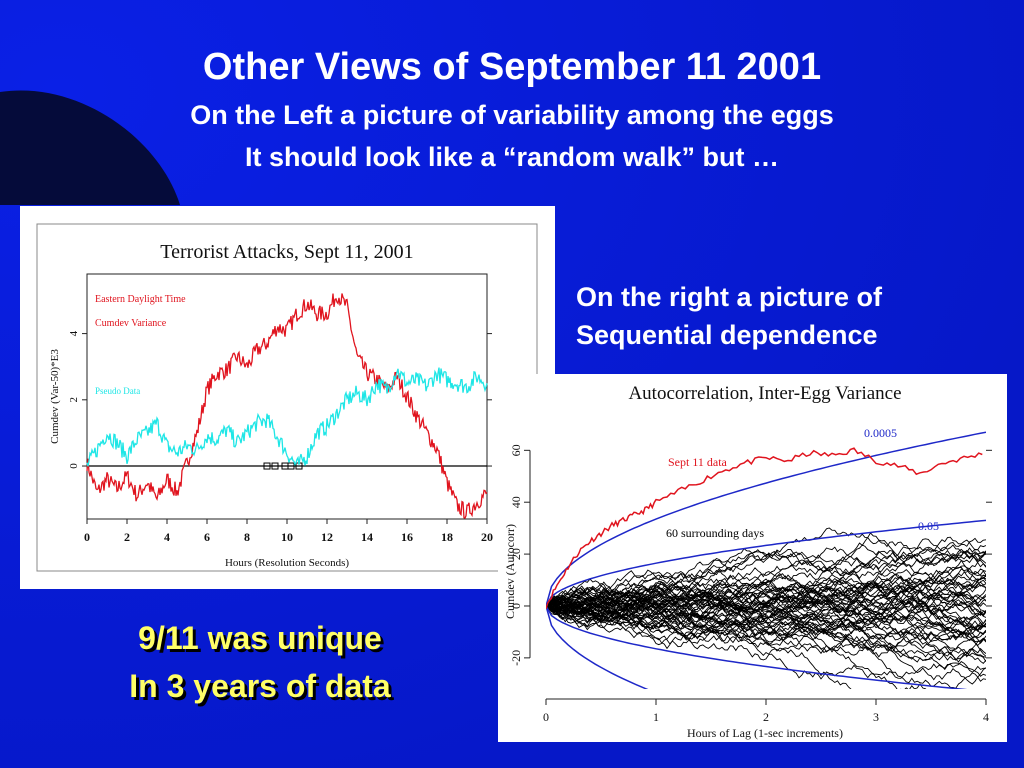 This screenshot has height=768, width=1024. Describe the element at coordinates (247, 537) in the screenshot. I see `x-tick-label: 8` at that location.